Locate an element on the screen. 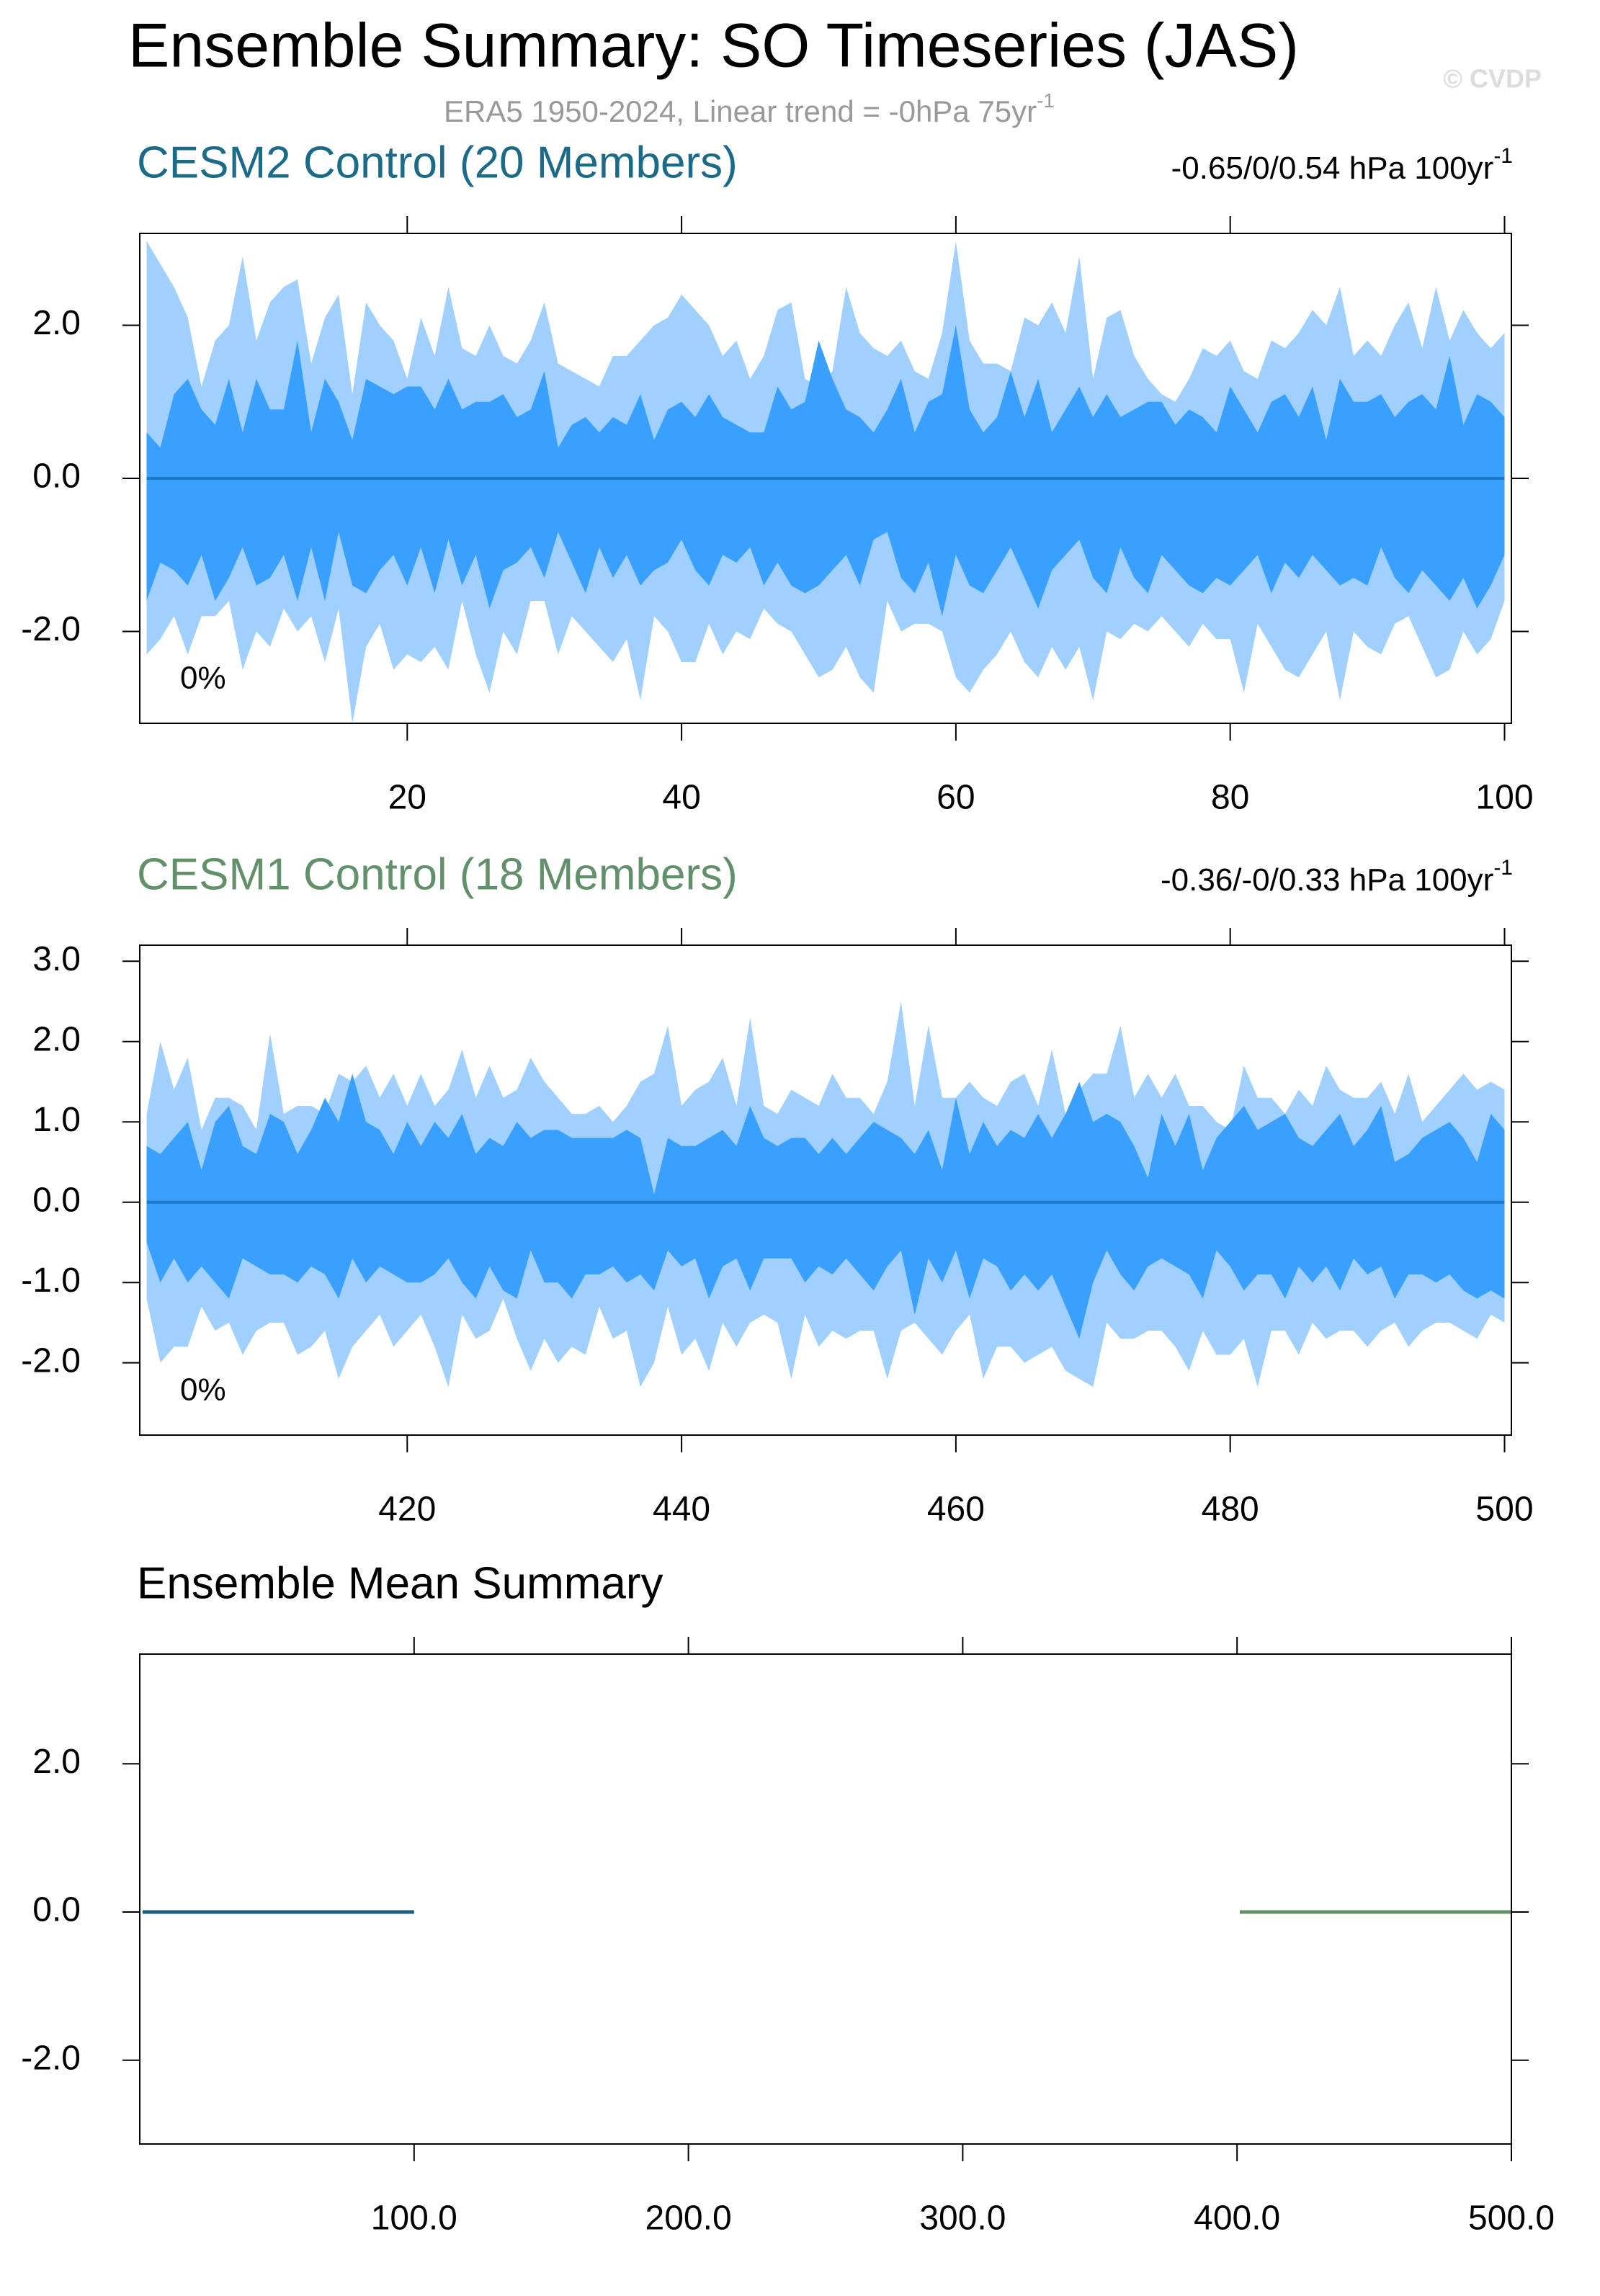 Image resolution: width=1600 pixels, height=2296 pixels. panel-title: CESM1 Control (18 Members) is located at coordinates (438, 874).